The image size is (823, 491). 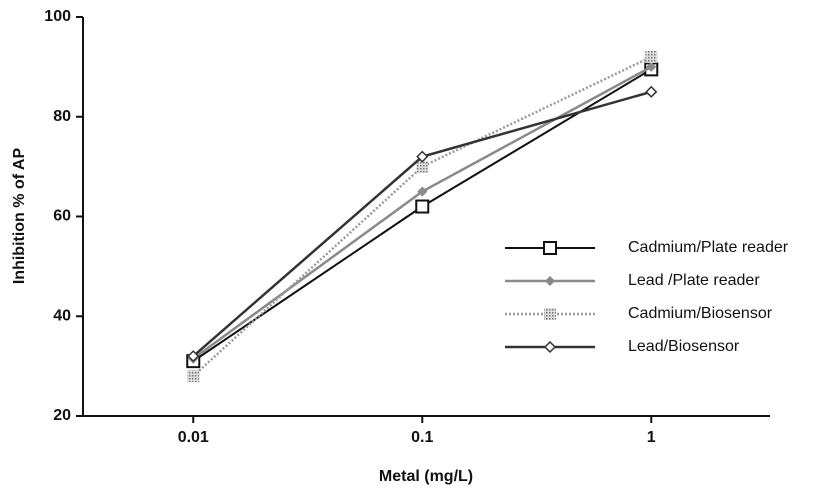 What do you see at coordinates (426, 476) in the screenshot?
I see `x-axis-label: Metal (mg/L)` at bounding box center [426, 476].